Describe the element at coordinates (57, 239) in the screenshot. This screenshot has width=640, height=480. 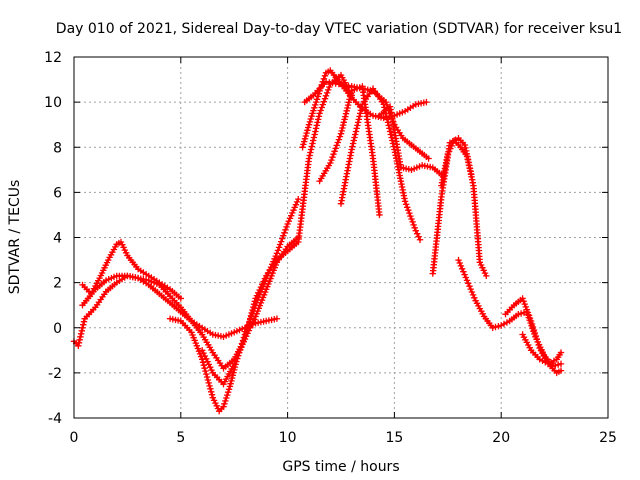
I see `y-tick-label: 4` at that location.